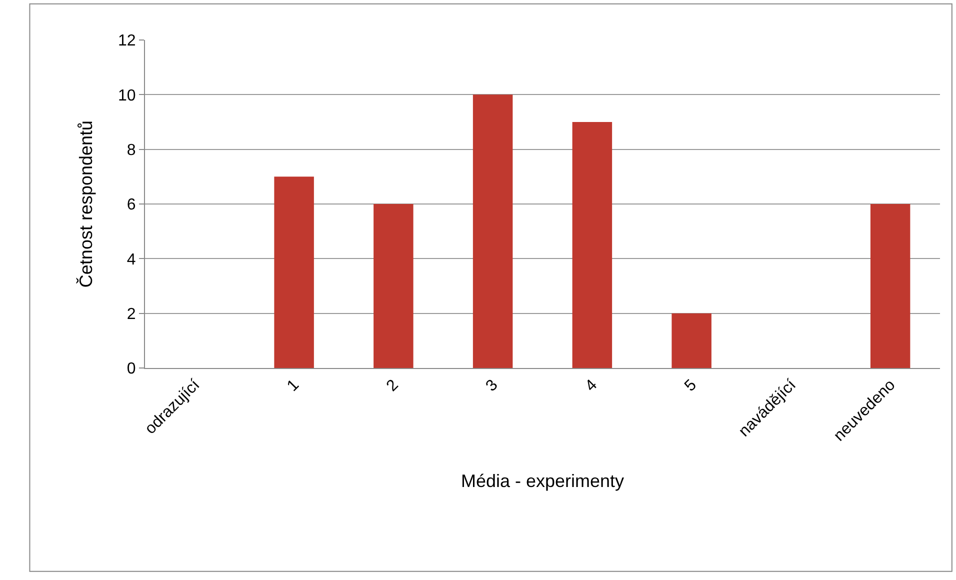 The width and height of the screenshot is (956, 580). What do you see at coordinates (691, 385) in the screenshot?
I see `x-tick-label: 5` at bounding box center [691, 385].